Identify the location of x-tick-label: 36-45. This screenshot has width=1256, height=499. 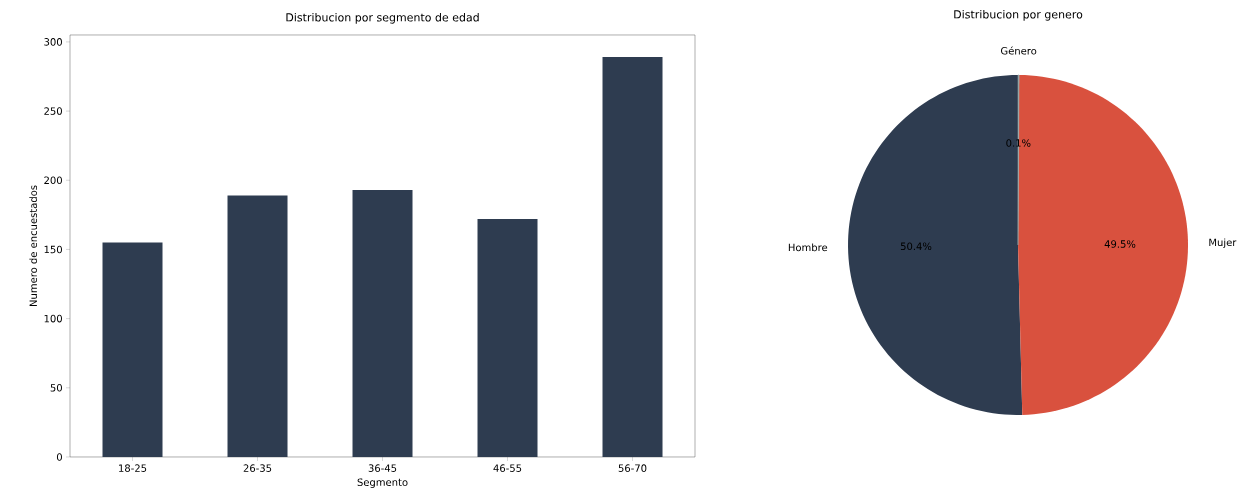
(382, 468).